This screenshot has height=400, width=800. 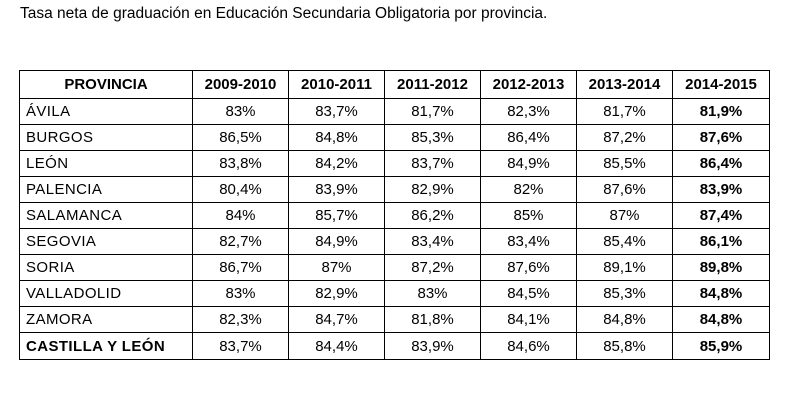 I want to click on rate-cell: 80,4%, so click(x=240, y=189).